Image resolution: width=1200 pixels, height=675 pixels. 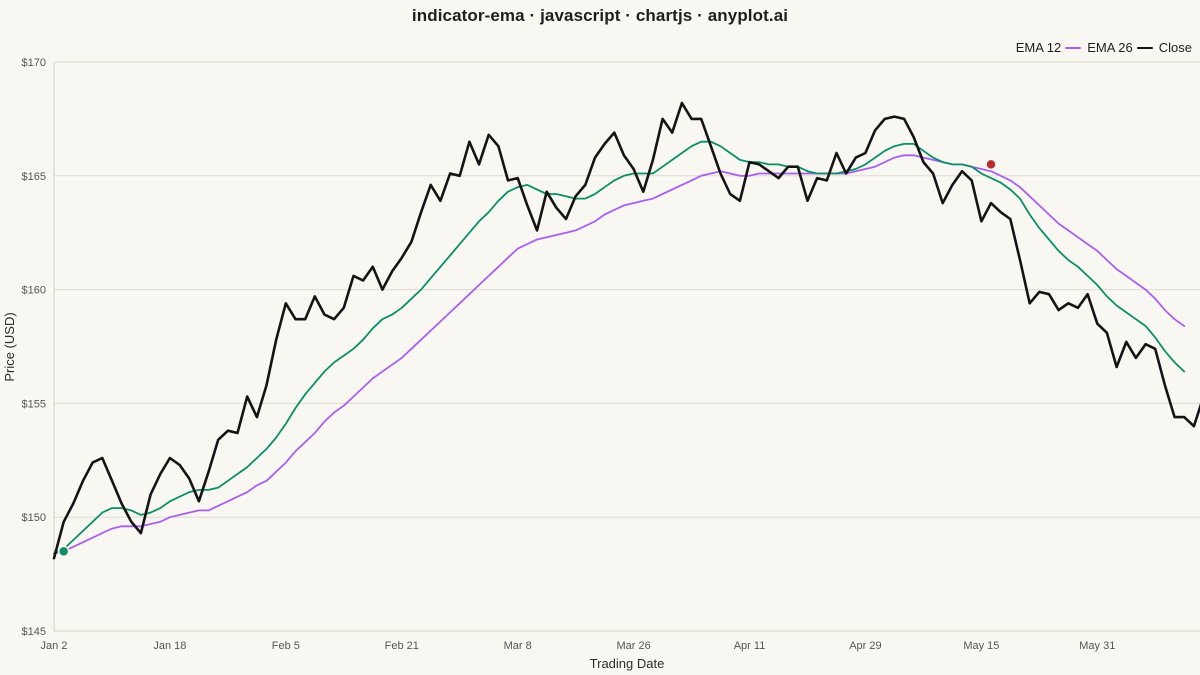 I want to click on legend-label-close: Close, so click(x=1175, y=47).